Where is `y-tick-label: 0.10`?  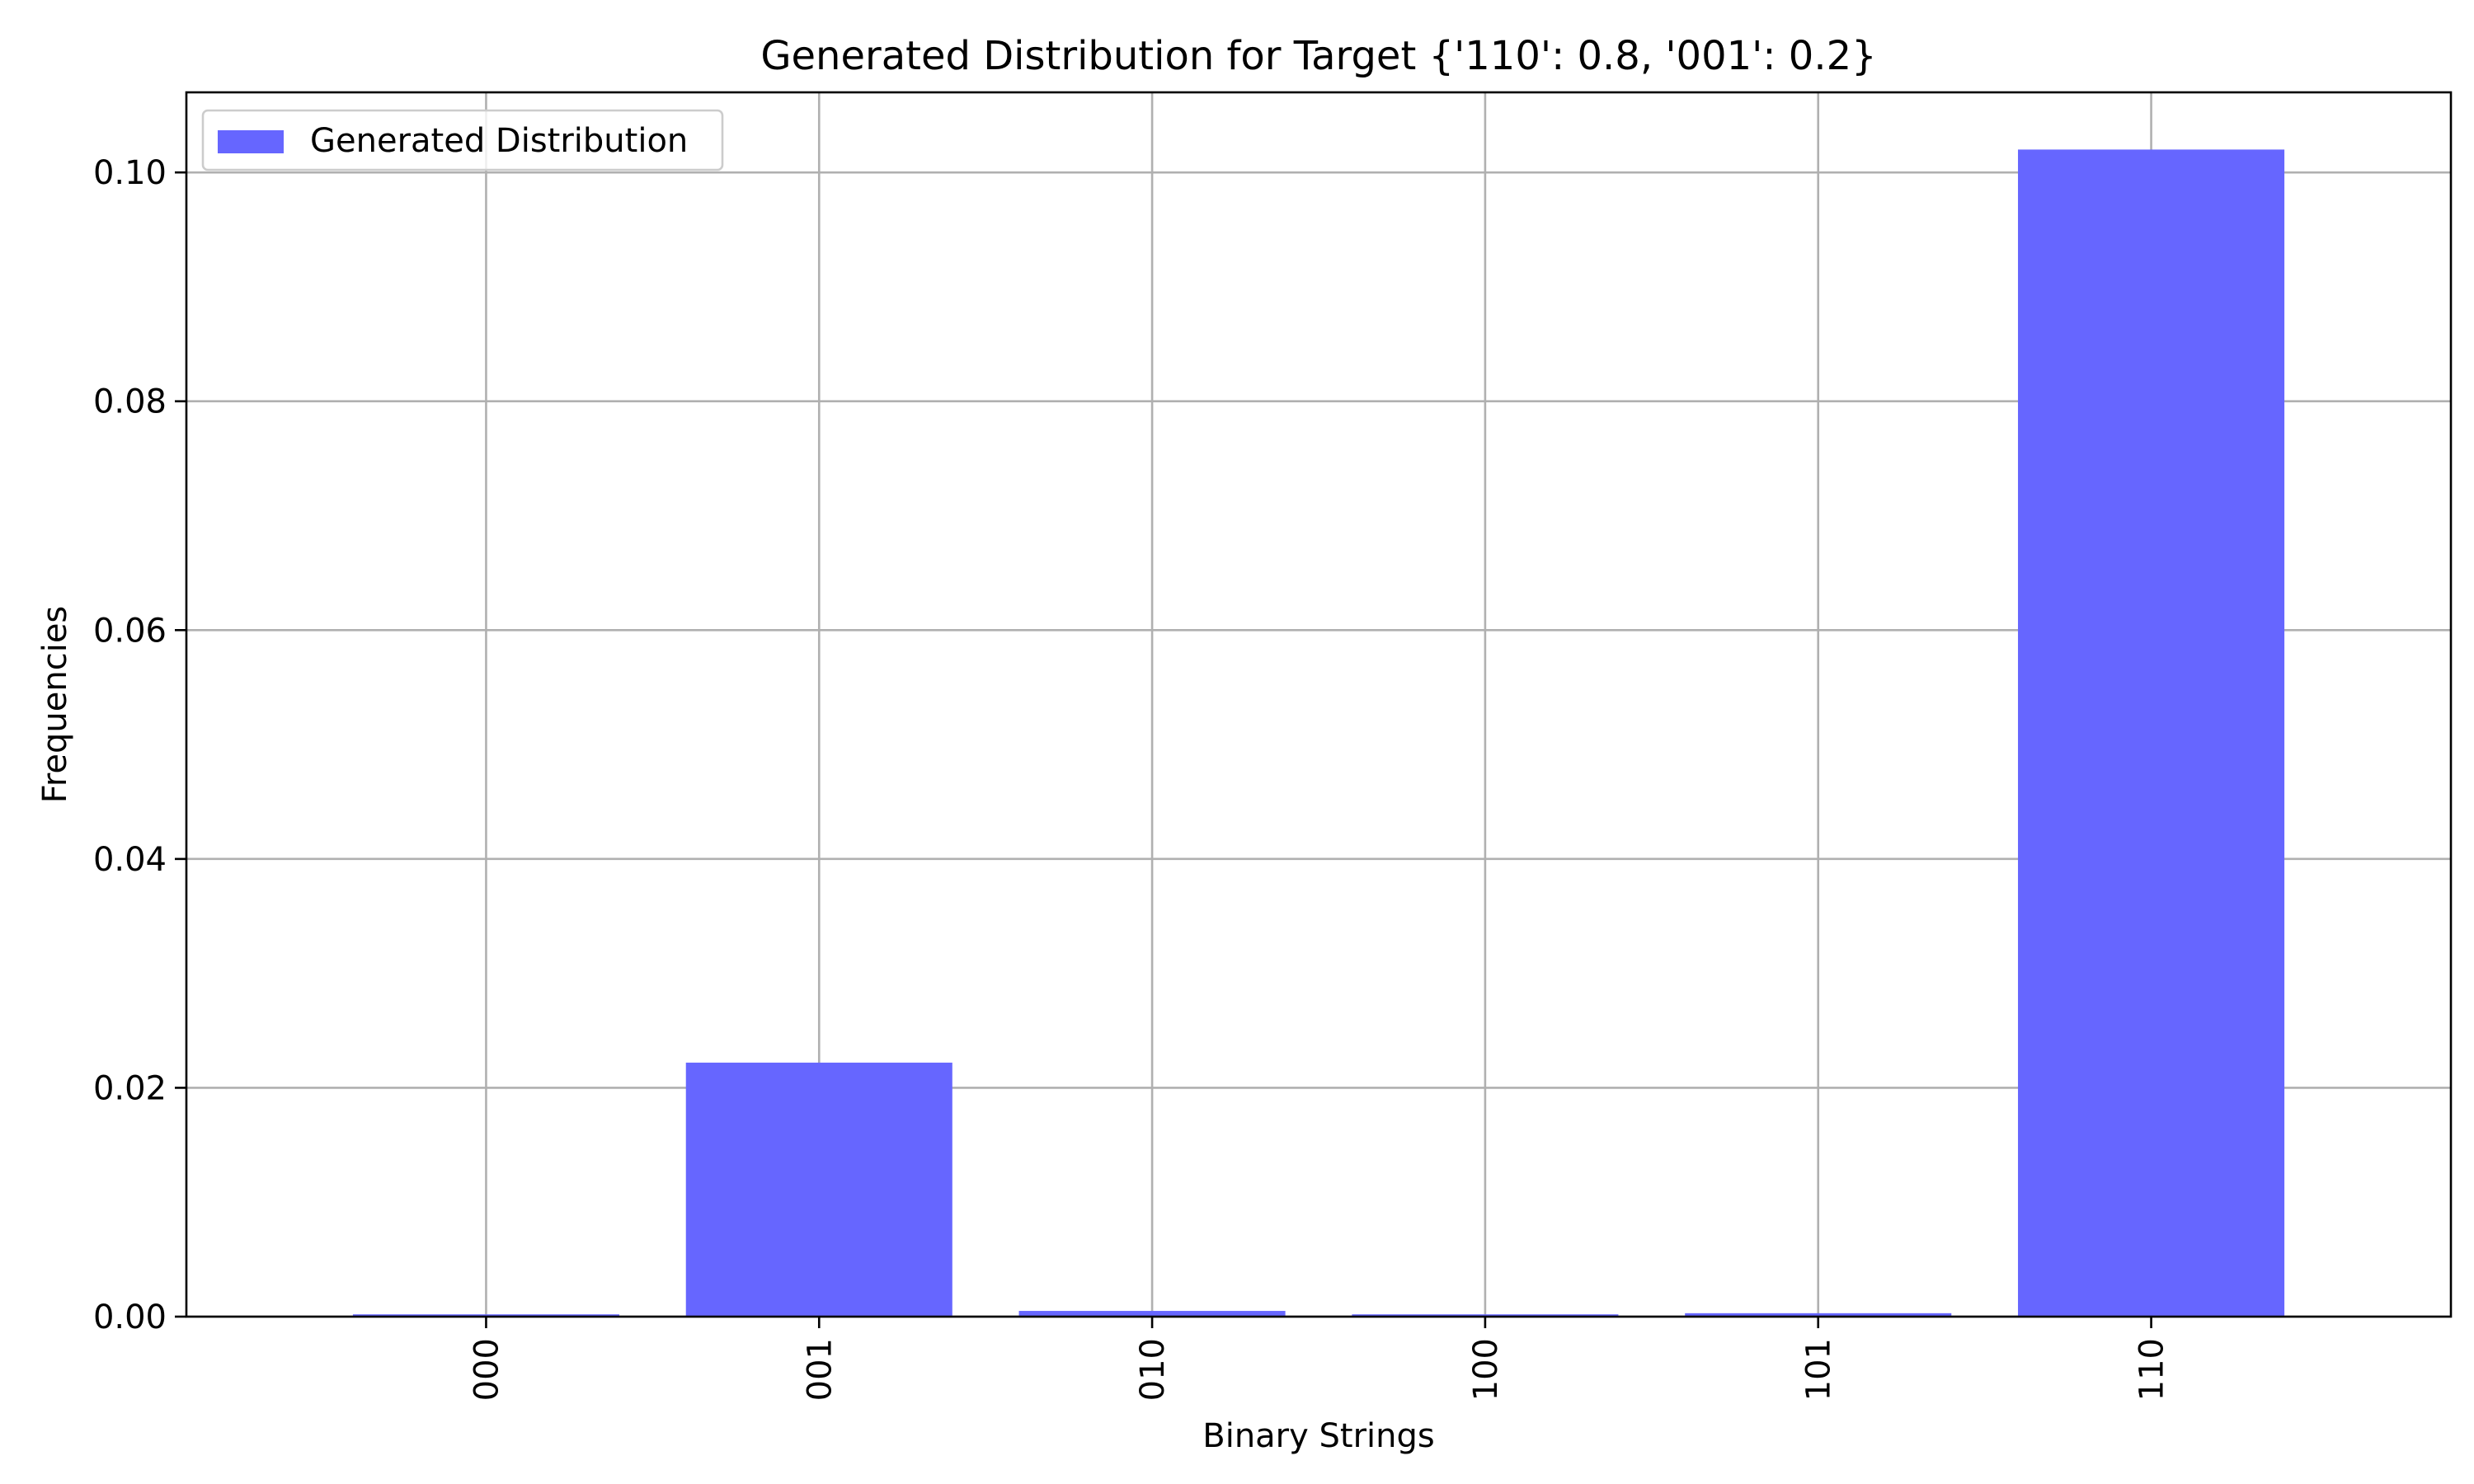 y-tick-label: 0.10 is located at coordinates (130, 173).